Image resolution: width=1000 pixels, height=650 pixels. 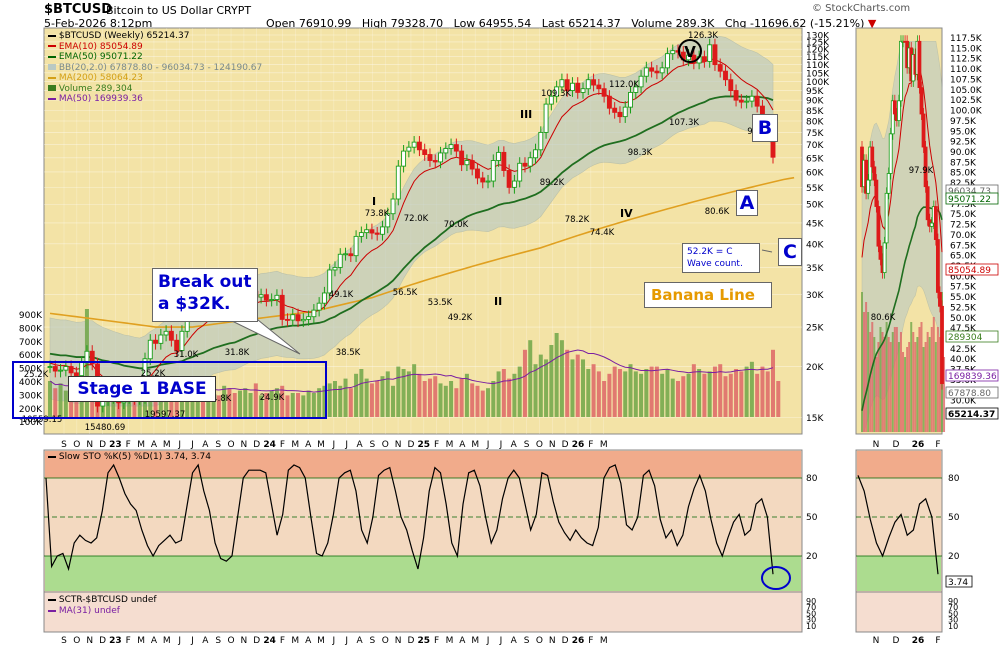 I want to click on legend-item-ema50: EMA(50) 95071.22, so click(x=155, y=57).